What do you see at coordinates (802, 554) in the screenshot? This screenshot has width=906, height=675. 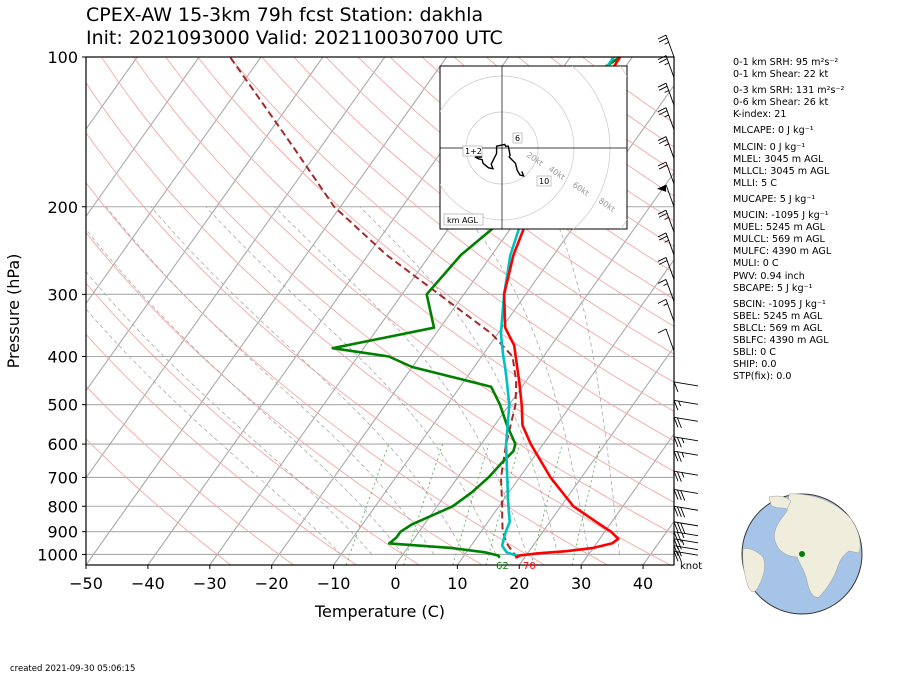 I see `station-marker` at bounding box center [802, 554].